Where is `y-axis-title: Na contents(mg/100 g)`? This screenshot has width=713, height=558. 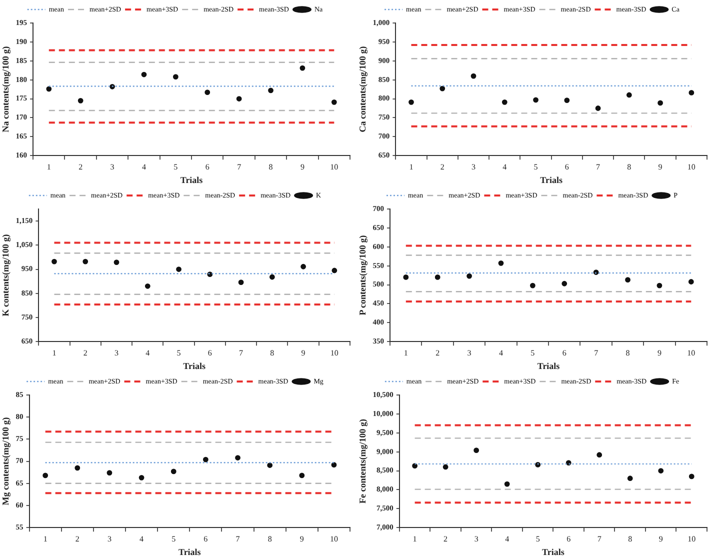 y-axis-title: Na contents(mg/100 g) is located at coordinates (5, 89).